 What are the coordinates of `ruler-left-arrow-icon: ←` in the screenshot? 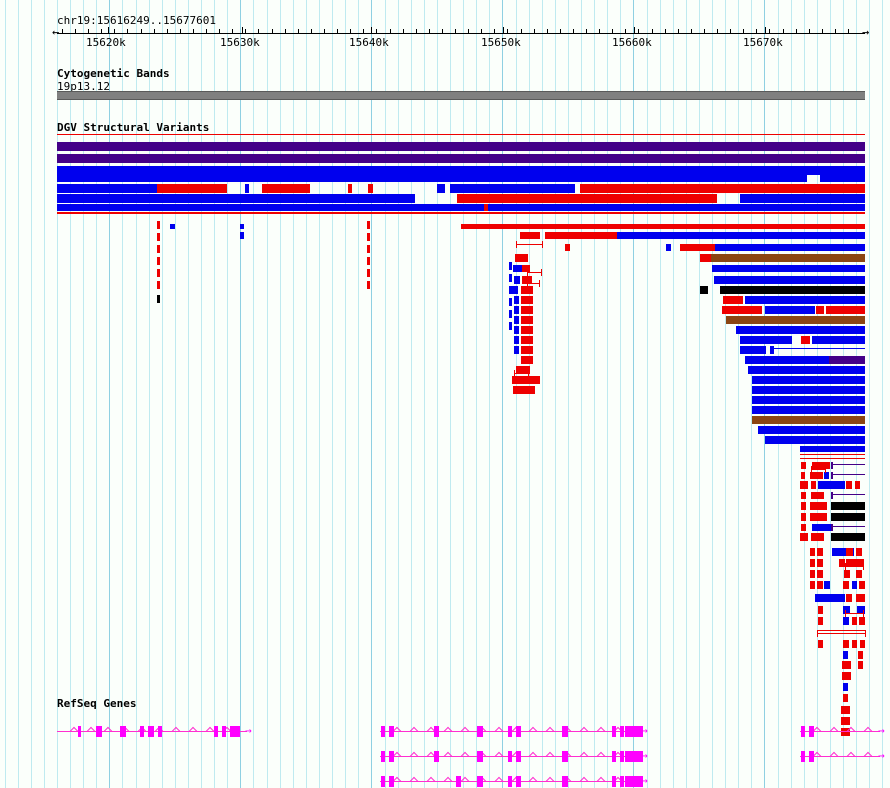 It's located at (56, 32).